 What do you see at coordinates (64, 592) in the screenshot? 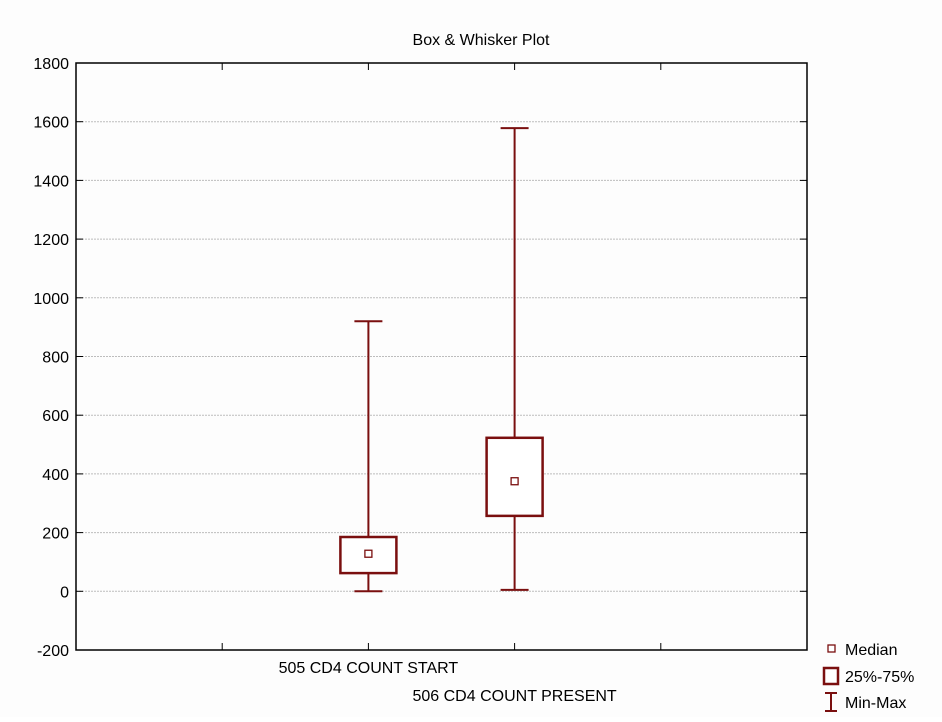
I see `y-tick-label: 0` at bounding box center [64, 592].